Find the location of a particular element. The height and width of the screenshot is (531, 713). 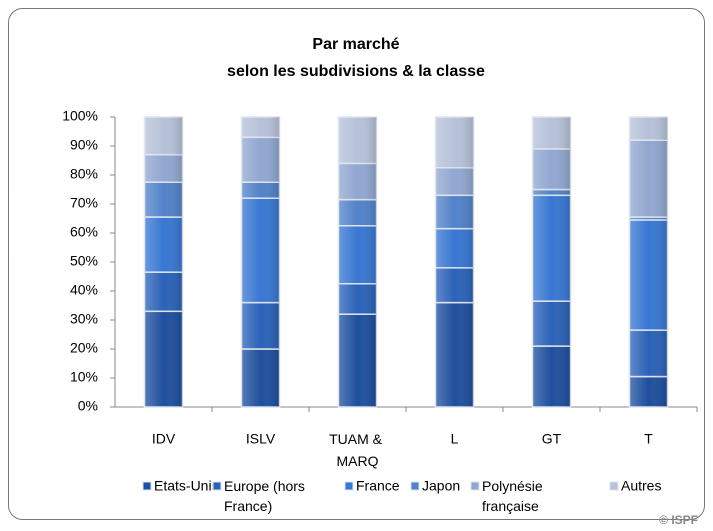

chart-subtitle: selon les subdivisions & la classe is located at coordinates (356, 71).